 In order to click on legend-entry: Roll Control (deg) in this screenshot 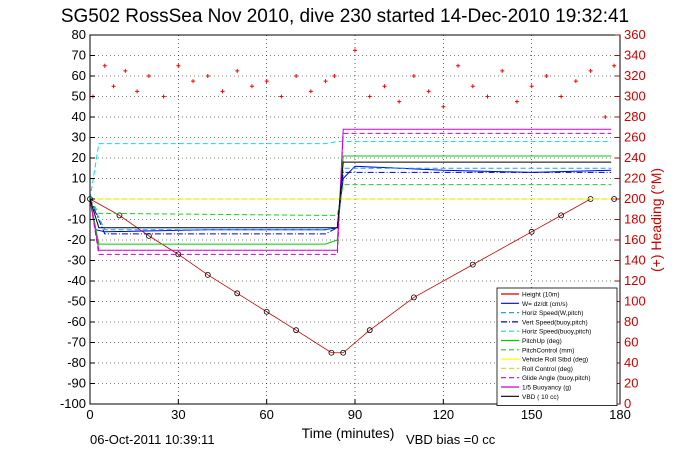, I will do `click(547, 369)`.